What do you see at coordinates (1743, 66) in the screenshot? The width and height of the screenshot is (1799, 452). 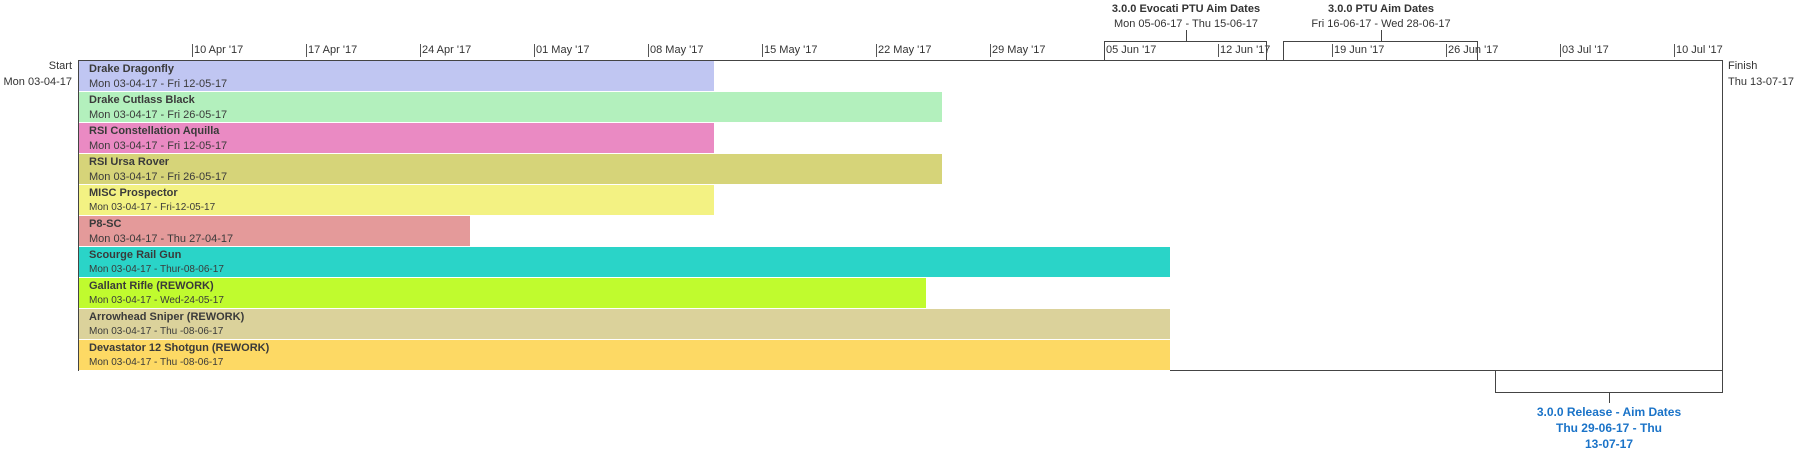 I see `finish-label-text: Finish` at bounding box center [1743, 66].